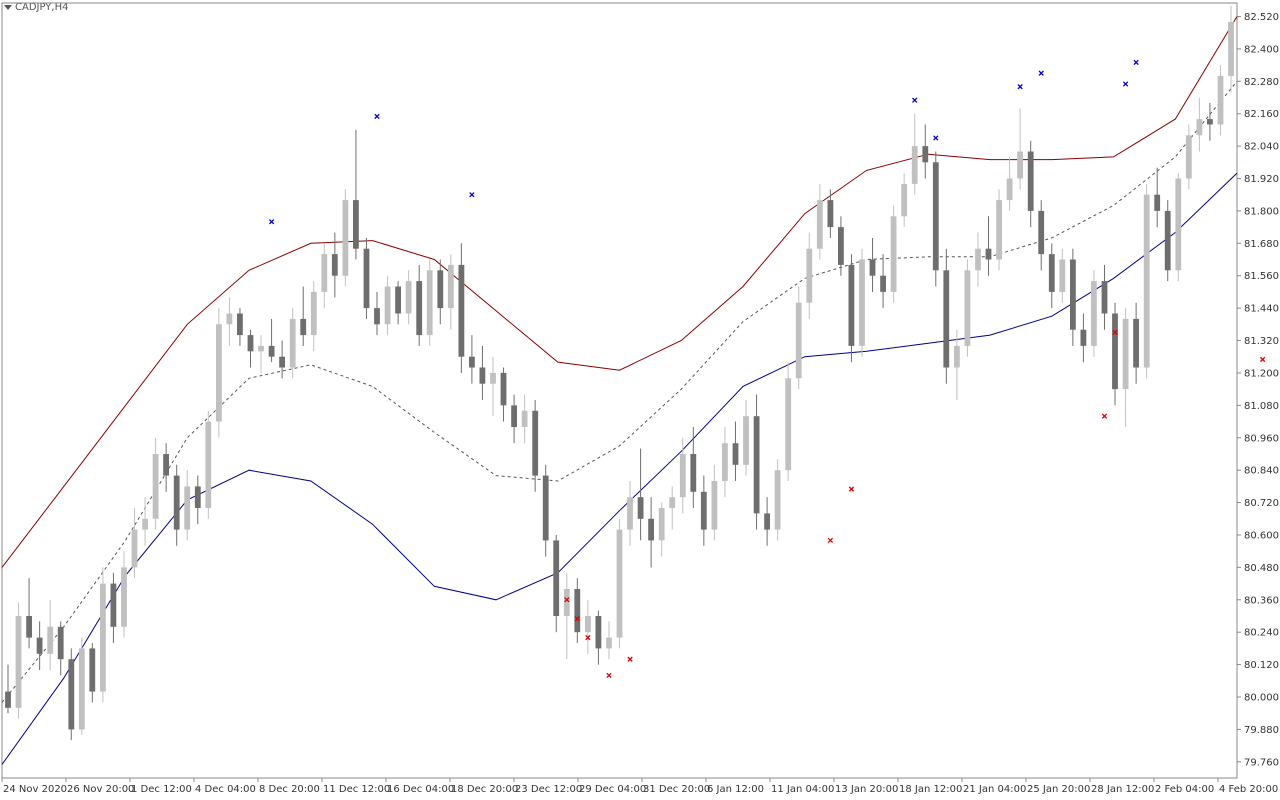 This screenshot has height=800, width=1280. What do you see at coordinates (1261, 438) in the screenshot?
I see `y-tick-label: 80.960` at bounding box center [1261, 438].